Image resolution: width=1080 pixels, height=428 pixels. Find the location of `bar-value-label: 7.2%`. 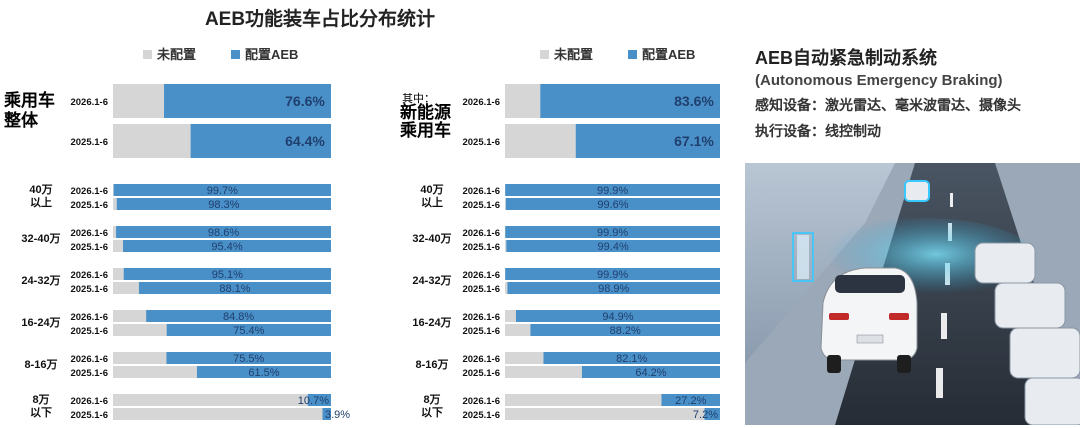

bar-value-label: 7.2% is located at coordinates (705, 415).